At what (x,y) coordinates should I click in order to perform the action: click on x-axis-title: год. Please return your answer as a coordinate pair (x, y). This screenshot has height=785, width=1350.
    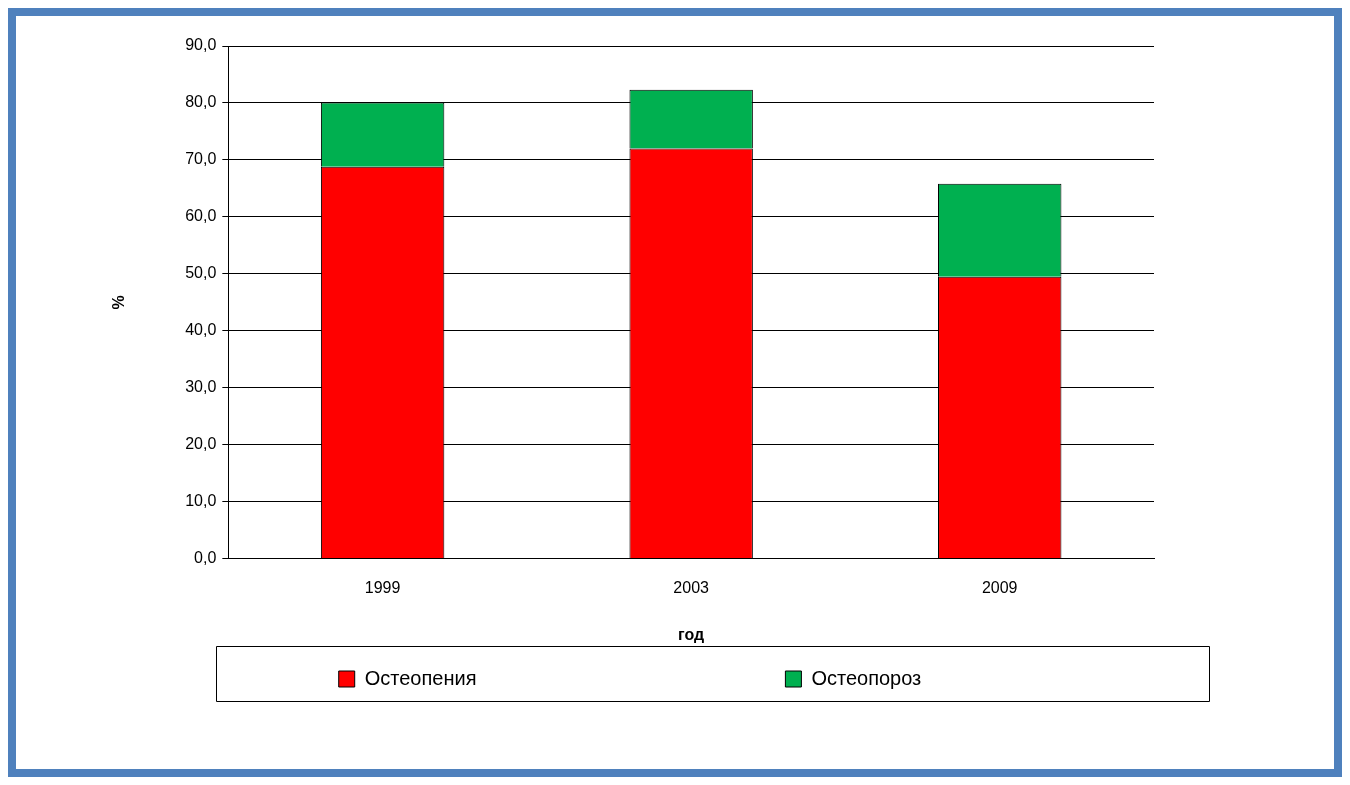
    Looking at the image, I should click on (691, 634).